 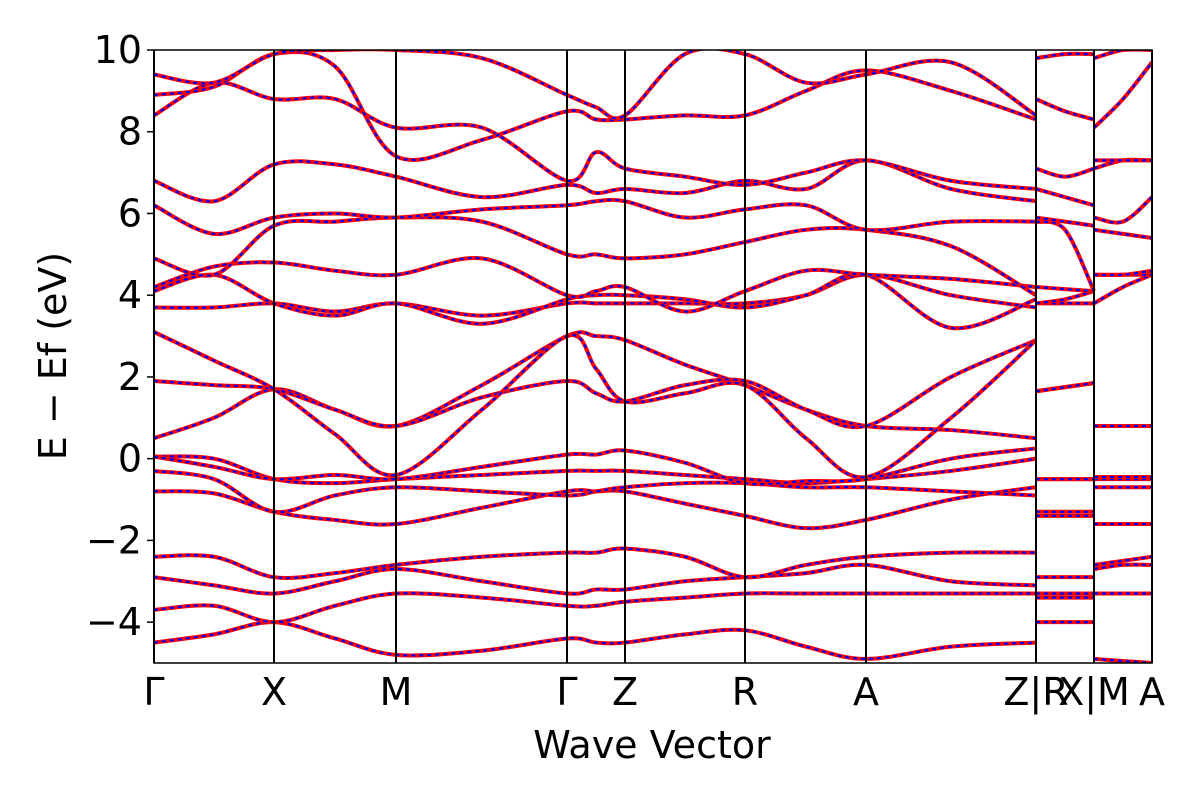 I want to click on y-tick-label: 8, so click(x=130, y=132).